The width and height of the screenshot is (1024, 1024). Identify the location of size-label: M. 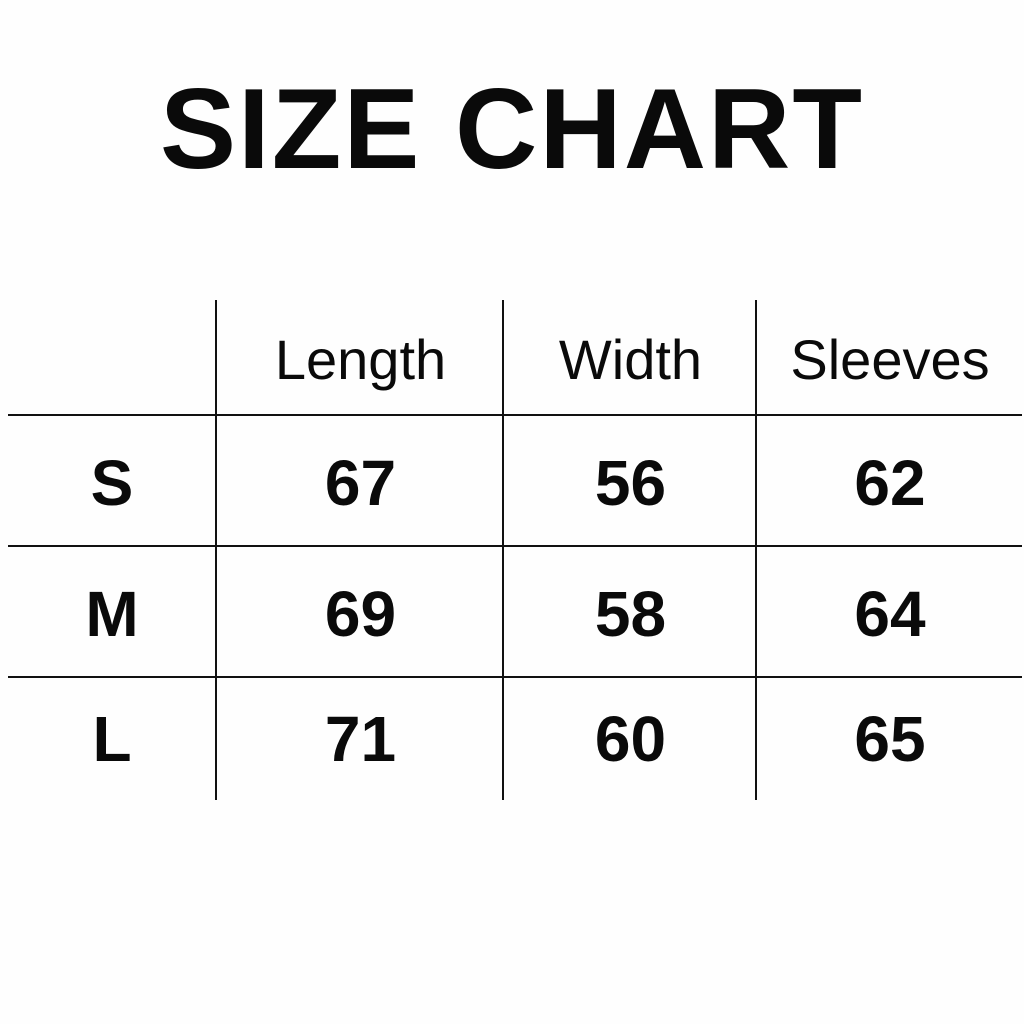
(112, 613).